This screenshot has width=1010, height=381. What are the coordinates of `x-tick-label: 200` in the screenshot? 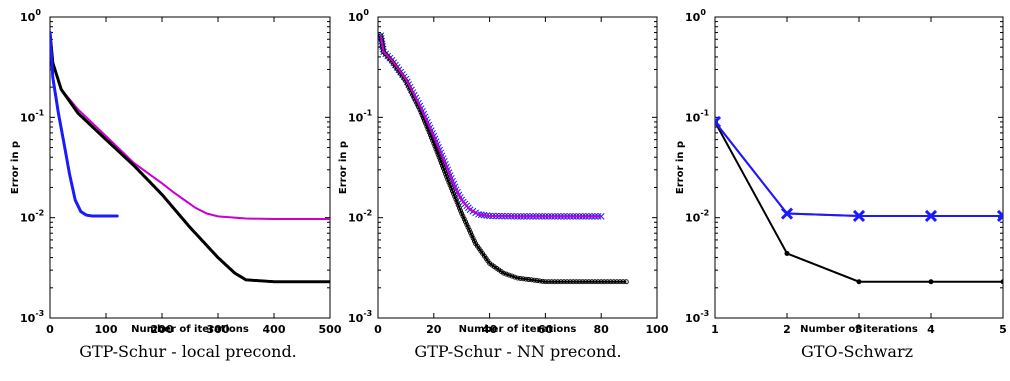 It's located at (162, 329).